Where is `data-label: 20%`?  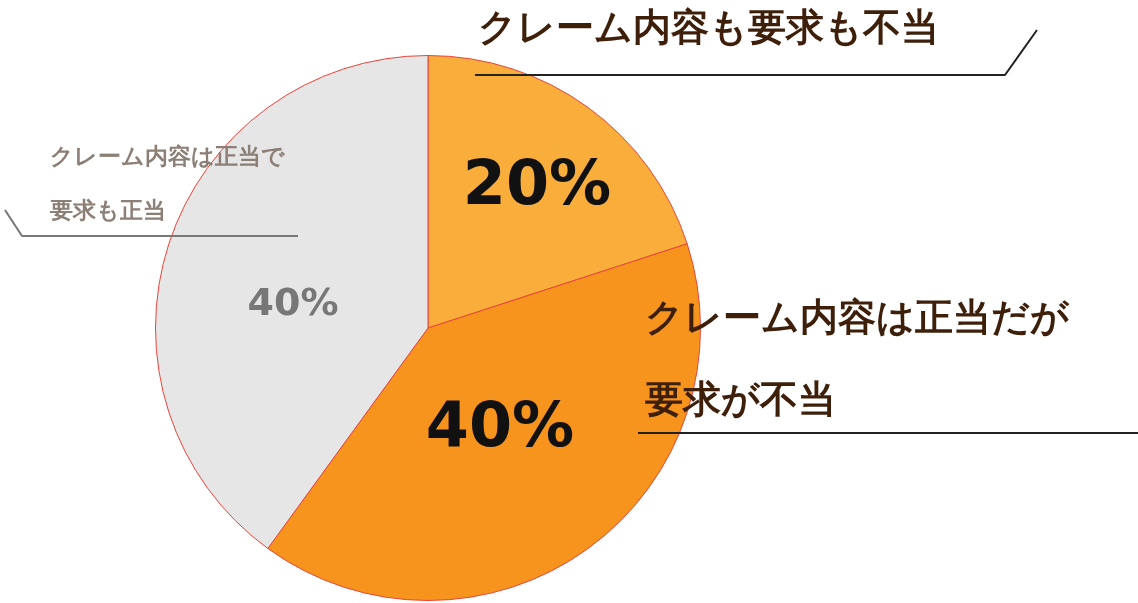
data-label: 20% is located at coordinates (537, 183).